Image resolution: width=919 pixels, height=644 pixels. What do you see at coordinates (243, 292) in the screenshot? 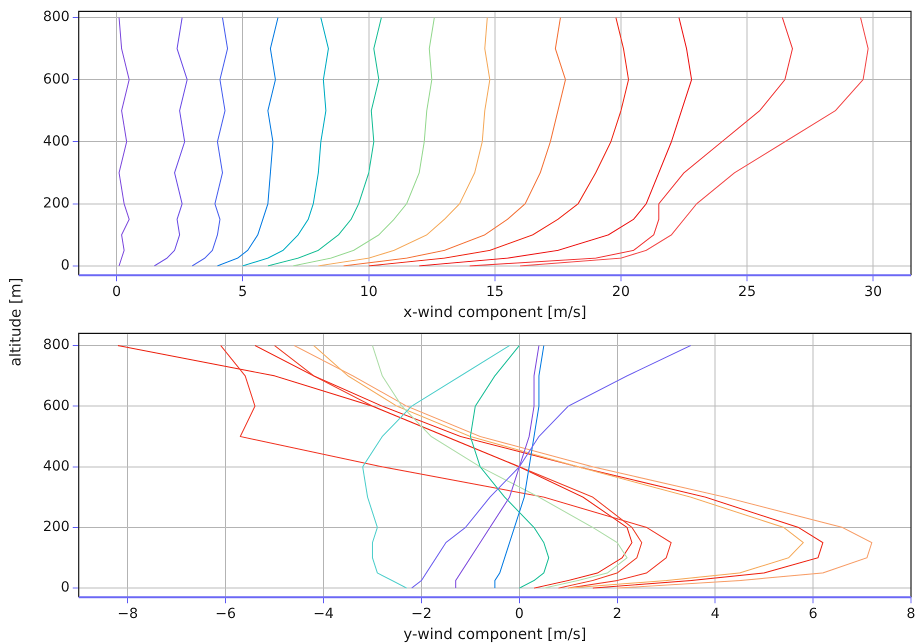
I see `x-tick-label: 5` at bounding box center [243, 292].